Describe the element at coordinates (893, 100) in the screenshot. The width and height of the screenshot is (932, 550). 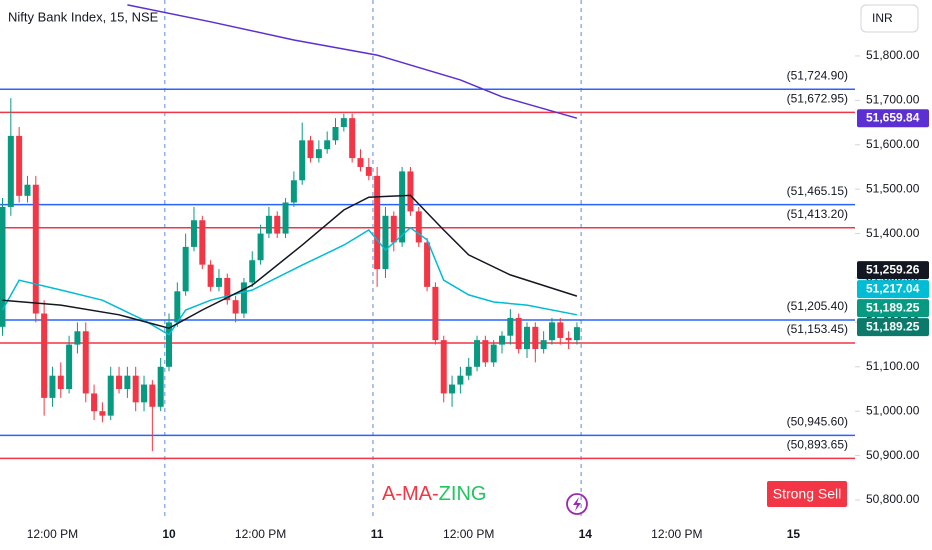
I see `y-tick-label: 51,700.00` at that location.